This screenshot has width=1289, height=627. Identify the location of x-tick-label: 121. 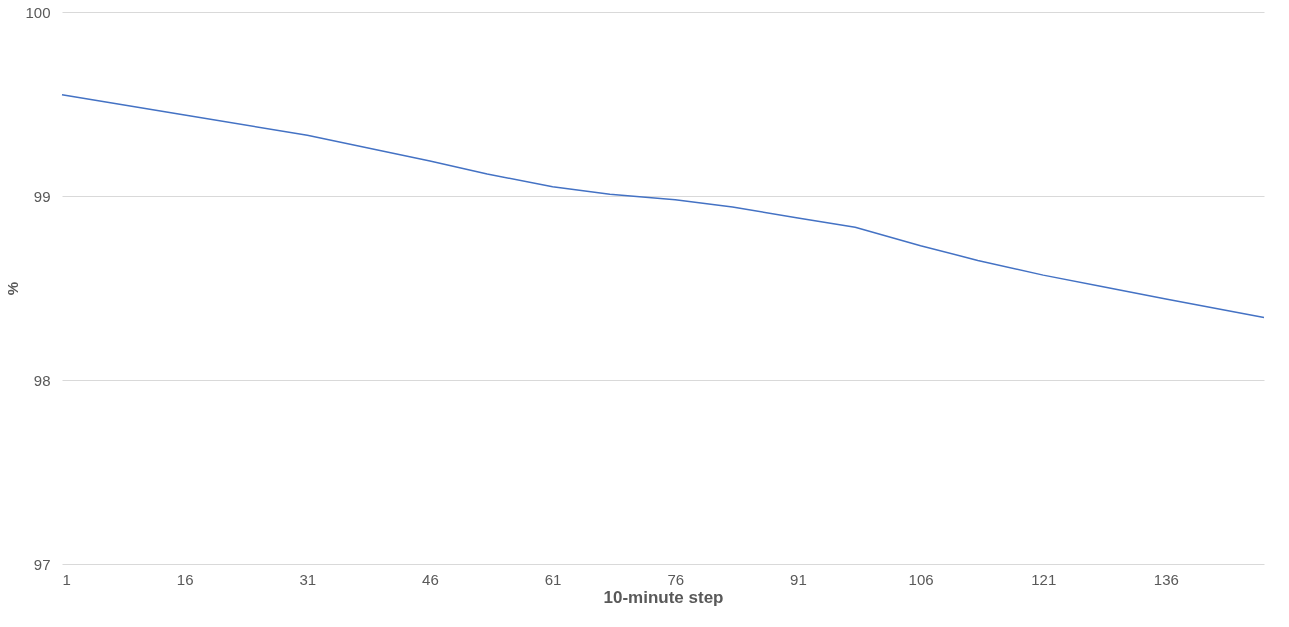
(1044, 579).